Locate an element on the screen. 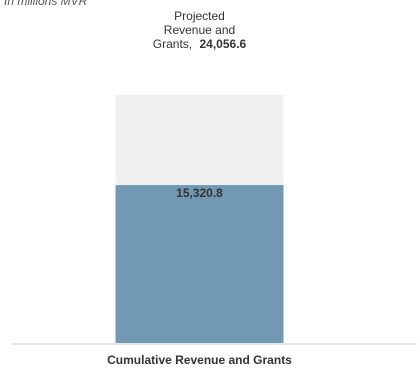 This screenshot has height=370, width=417. projection-label: Projected Revenue and Grants, 24,056.6 is located at coordinates (200, 30).